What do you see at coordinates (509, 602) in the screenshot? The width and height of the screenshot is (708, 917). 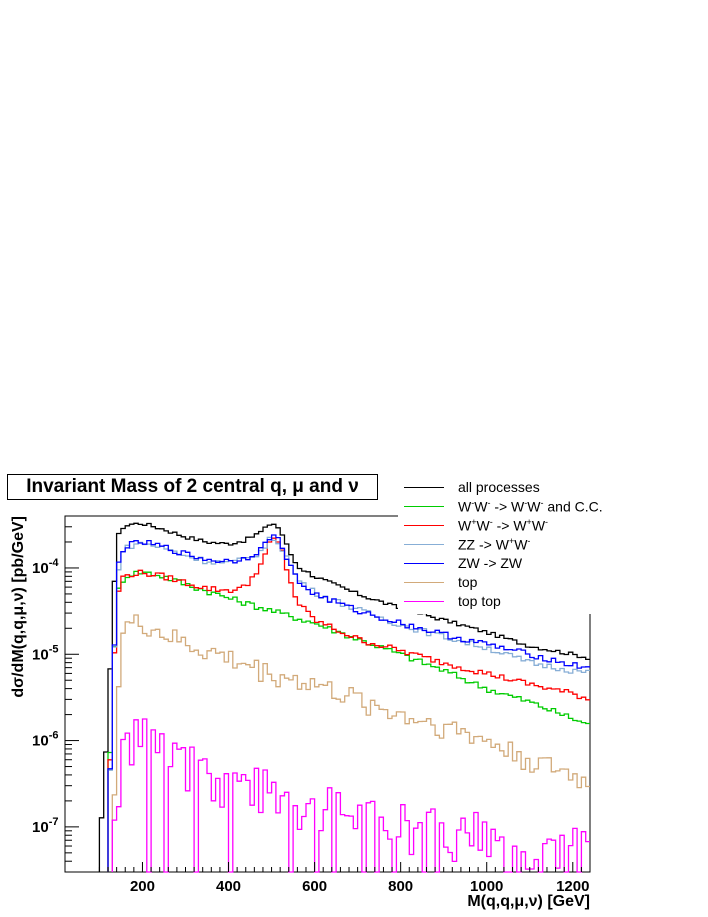 I see `legend-item: top top` at bounding box center [509, 602].